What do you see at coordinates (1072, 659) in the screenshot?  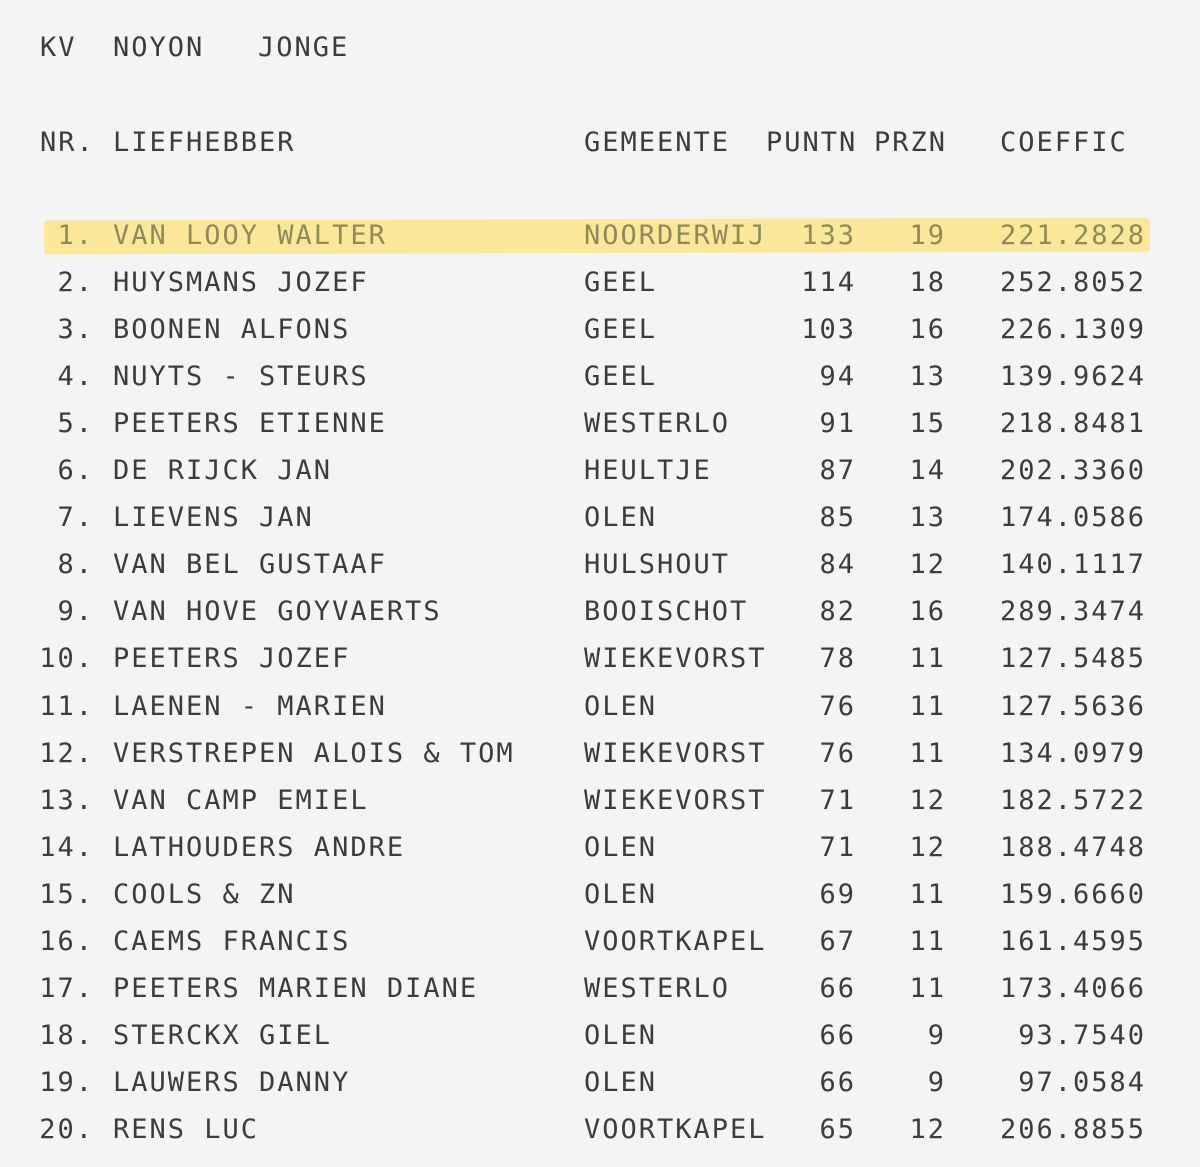 I see `row-coefficient: 127.5485` at bounding box center [1072, 659].